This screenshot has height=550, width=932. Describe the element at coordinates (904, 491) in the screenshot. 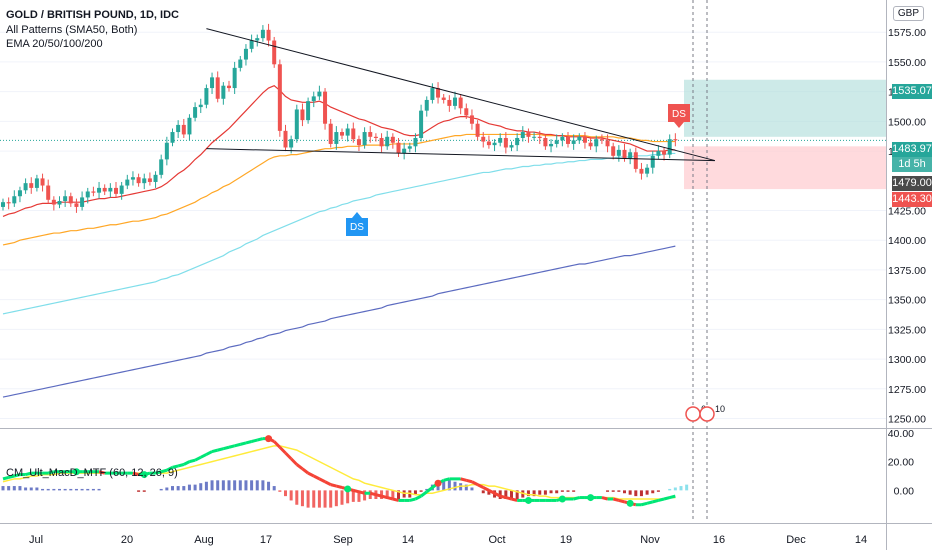

I see `osc-tick-label: 0.00` at that location.